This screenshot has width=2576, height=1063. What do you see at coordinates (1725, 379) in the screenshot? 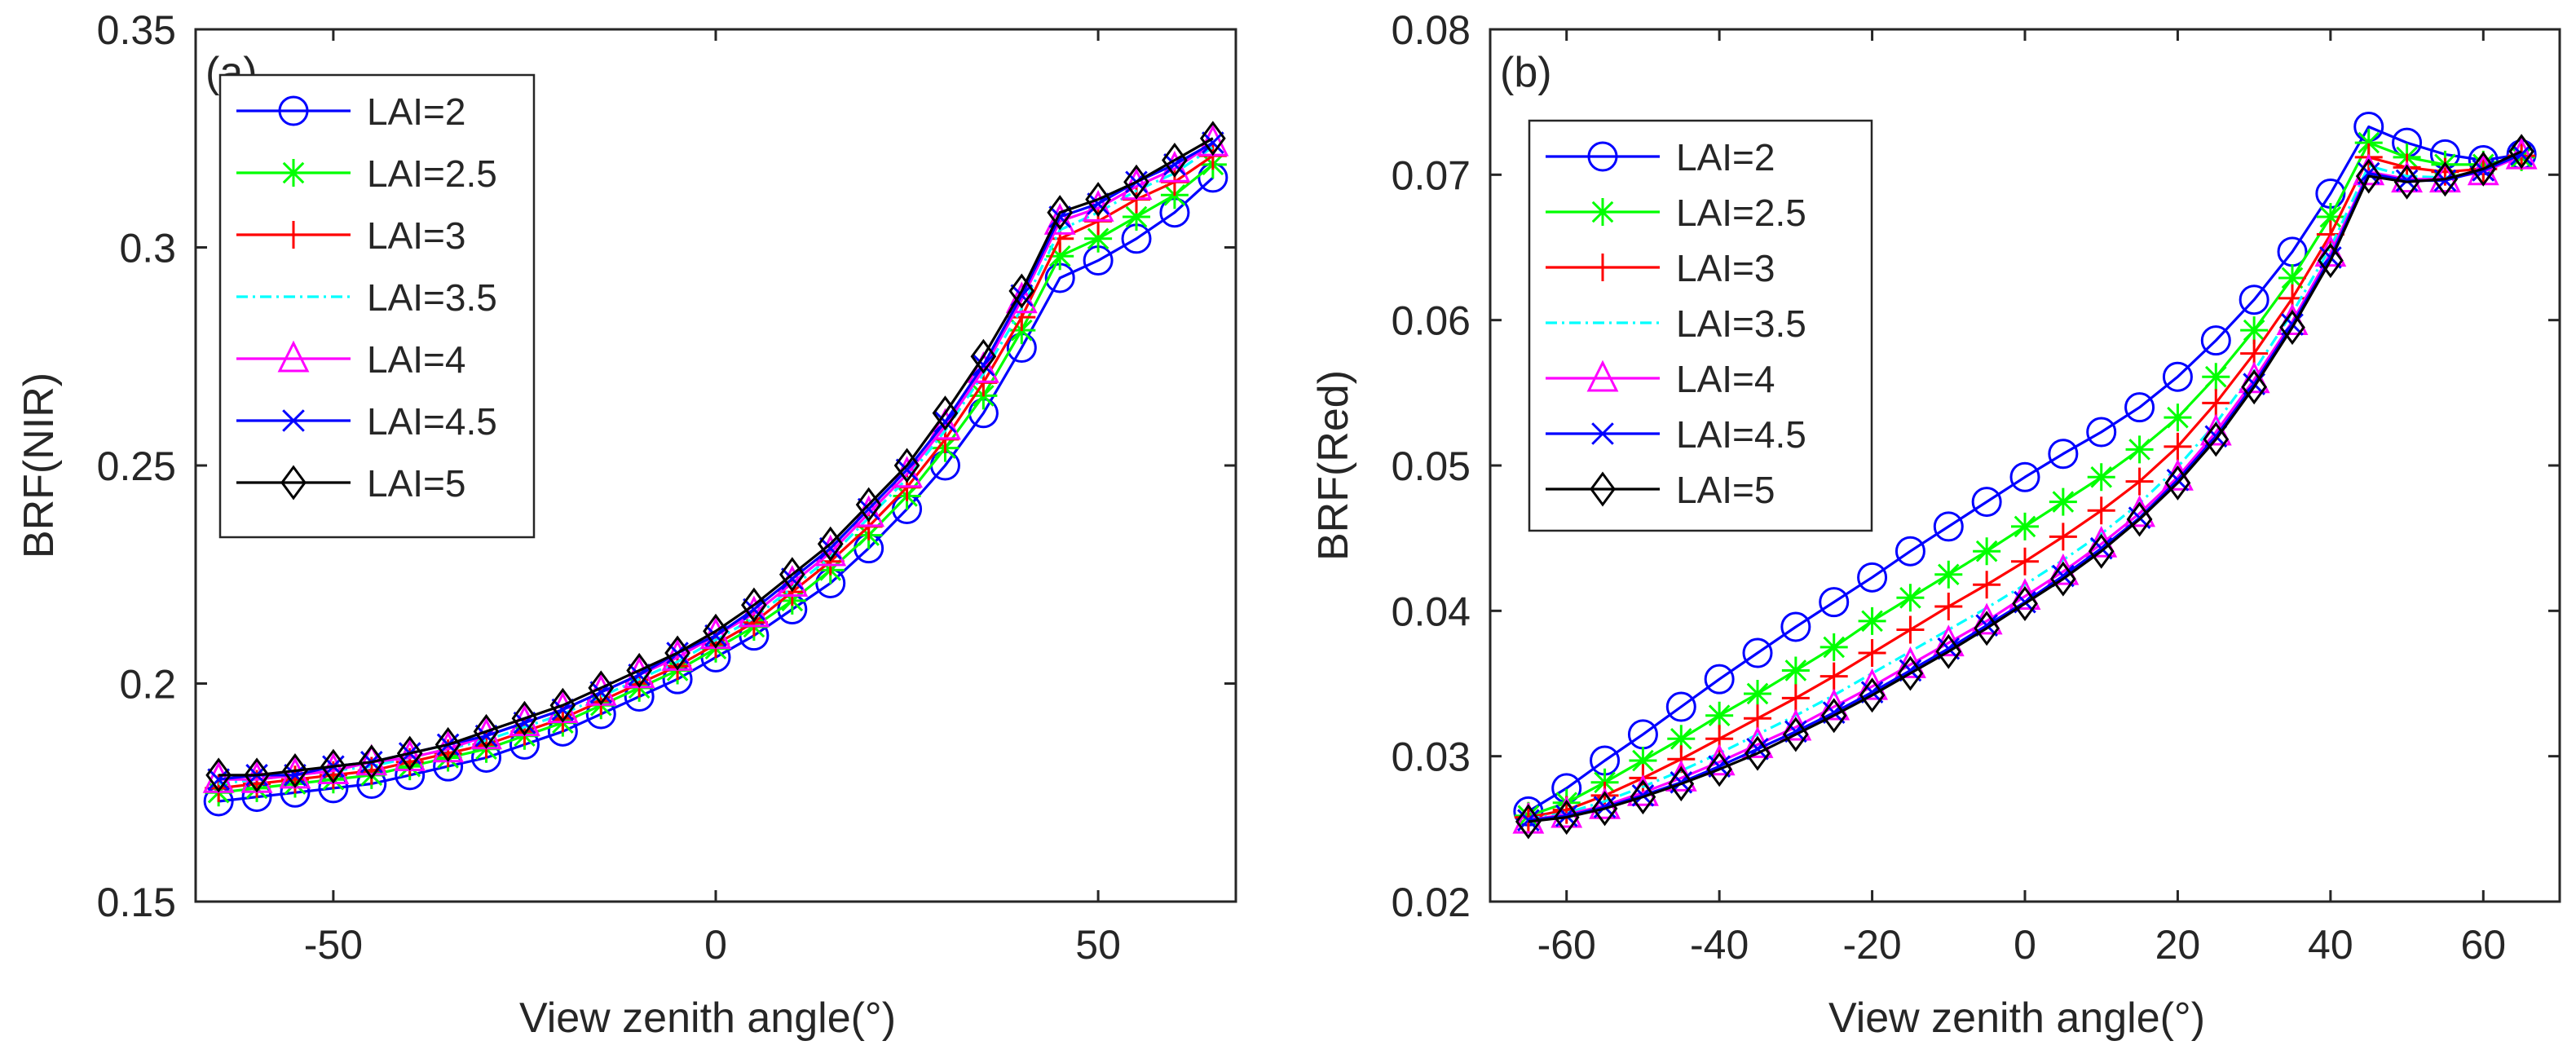
I see `legend-label: LAI=4` at bounding box center [1725, 379].